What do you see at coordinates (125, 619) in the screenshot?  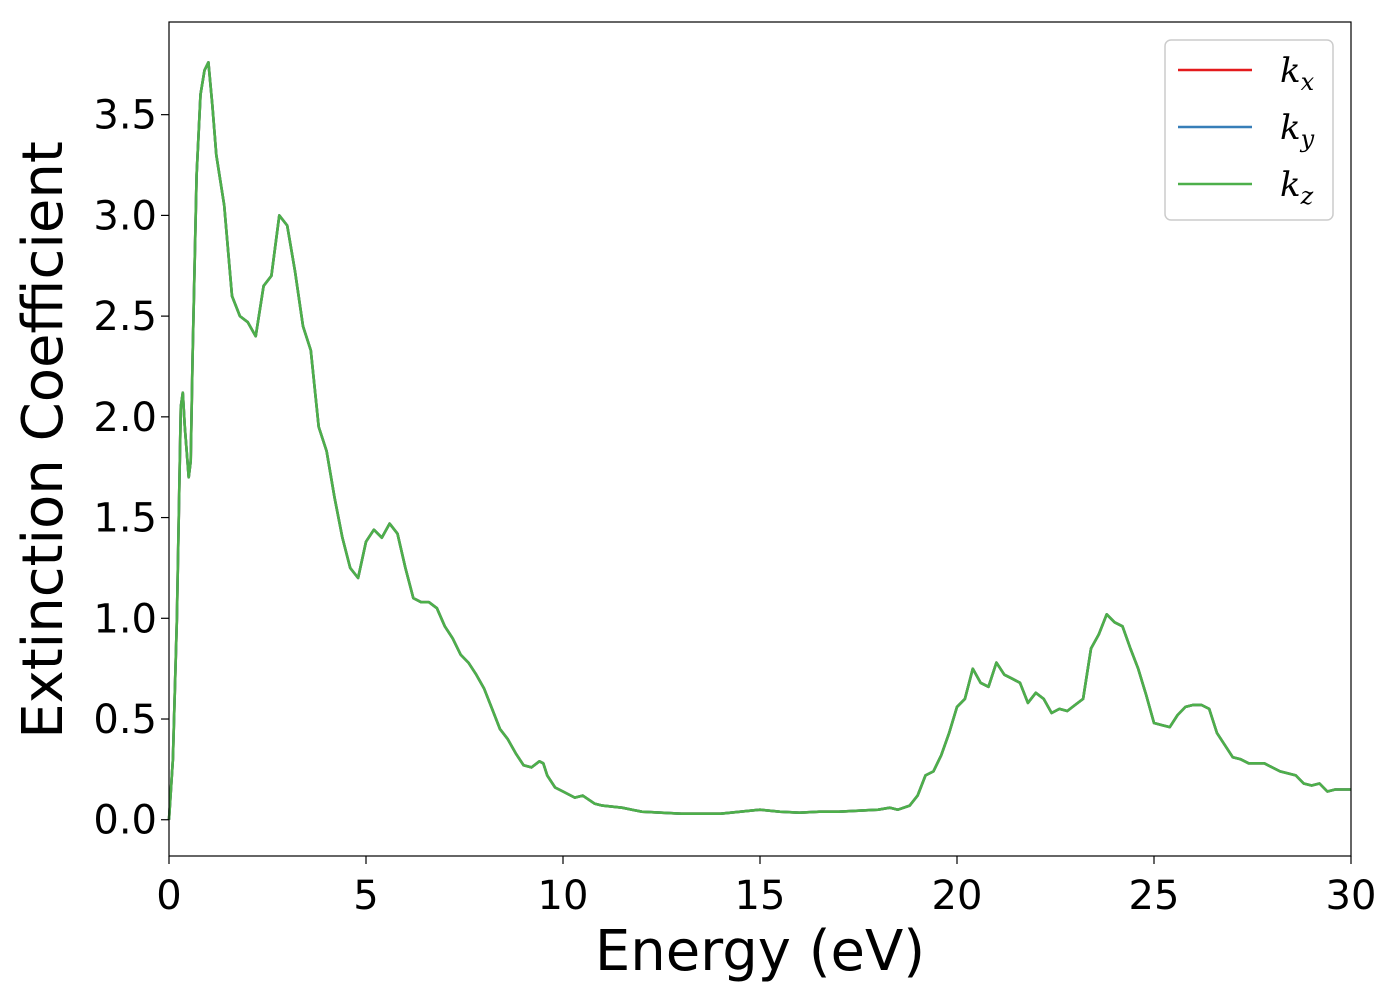 I see `y-tick-label: 1.0` at bounding box center [125, 619].